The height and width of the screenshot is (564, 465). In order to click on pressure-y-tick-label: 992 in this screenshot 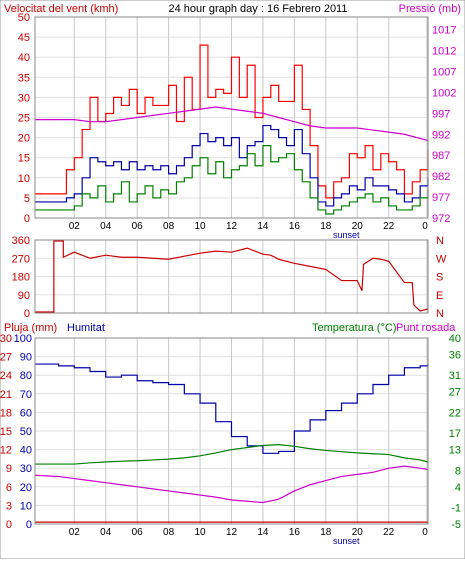, I will do `click(441, 135)`.